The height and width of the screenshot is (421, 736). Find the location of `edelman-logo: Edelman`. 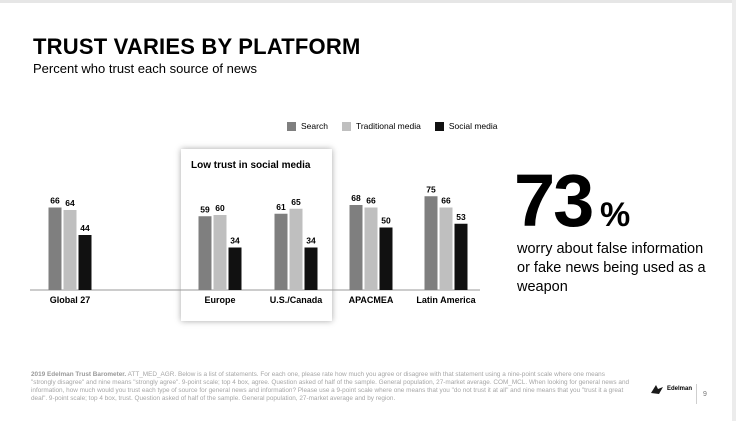

edelman-logo: Edelman is located at coordinates (671, 389).